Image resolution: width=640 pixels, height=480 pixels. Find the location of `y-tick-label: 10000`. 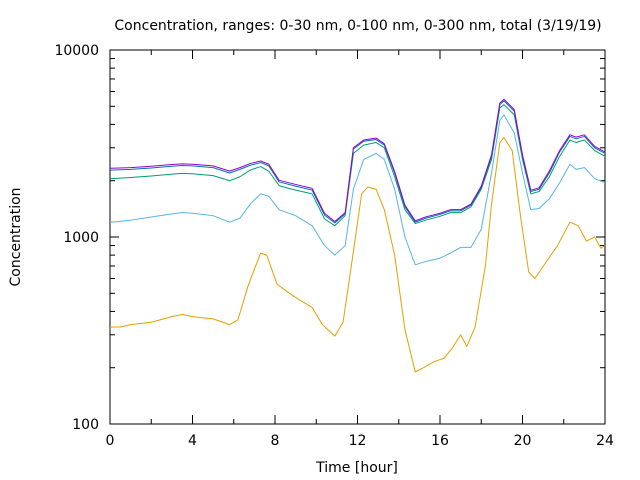

y-tick-label: 10000 is located at coordinates (76, 51).